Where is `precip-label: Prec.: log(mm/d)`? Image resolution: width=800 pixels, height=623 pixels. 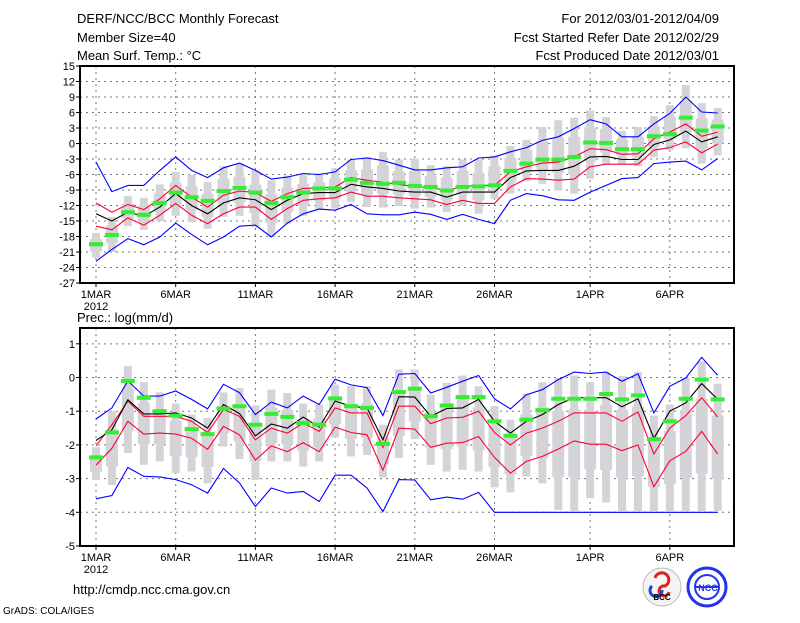 precip-label: Prec.: log(mm/d) is located at coordinates (125, 317).